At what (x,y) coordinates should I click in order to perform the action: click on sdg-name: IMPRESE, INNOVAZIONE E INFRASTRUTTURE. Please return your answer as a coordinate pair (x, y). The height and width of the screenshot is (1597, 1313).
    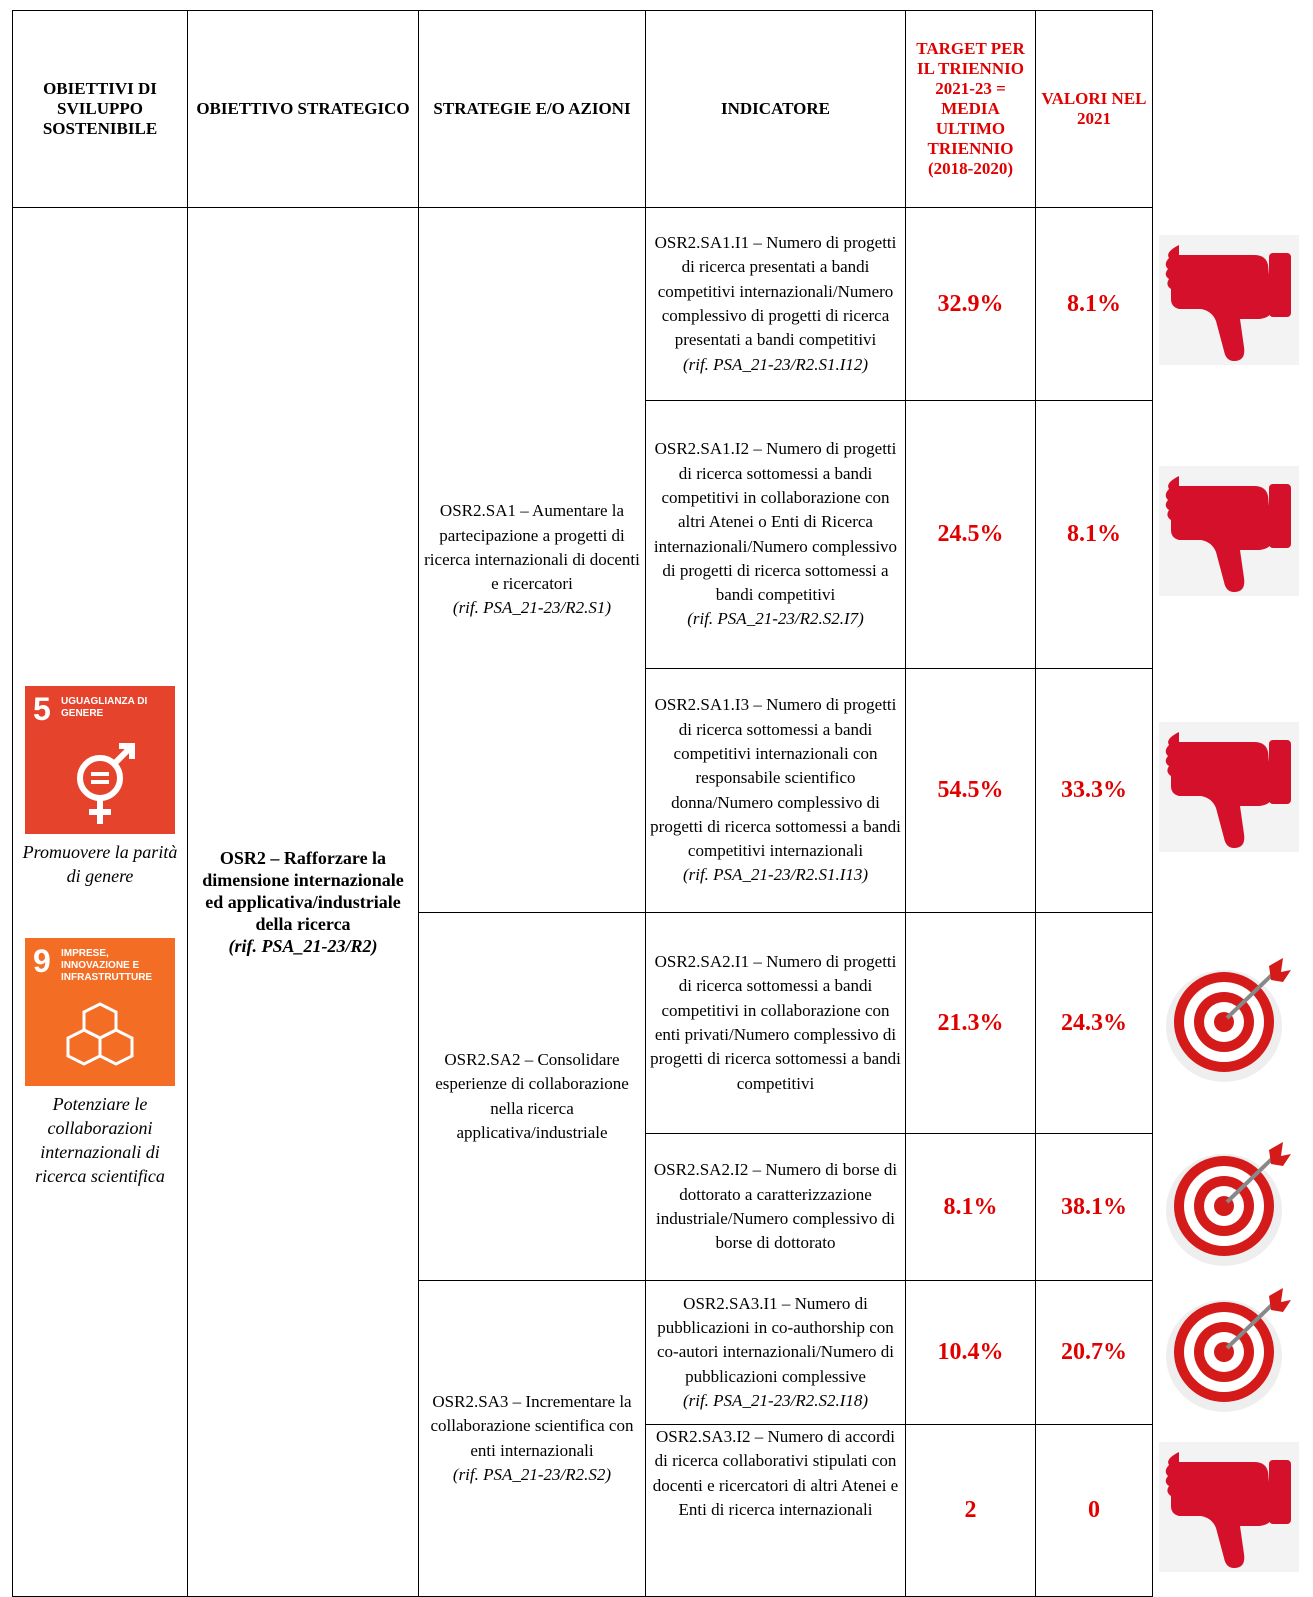
    Looking at the image, I should click on (107, 965).